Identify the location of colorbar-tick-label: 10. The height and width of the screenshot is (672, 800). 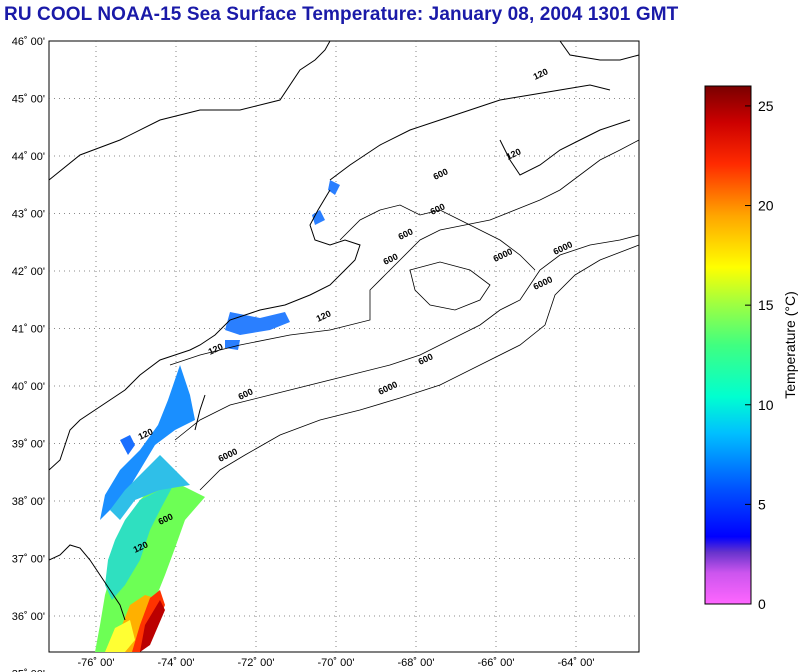
(766, 405).